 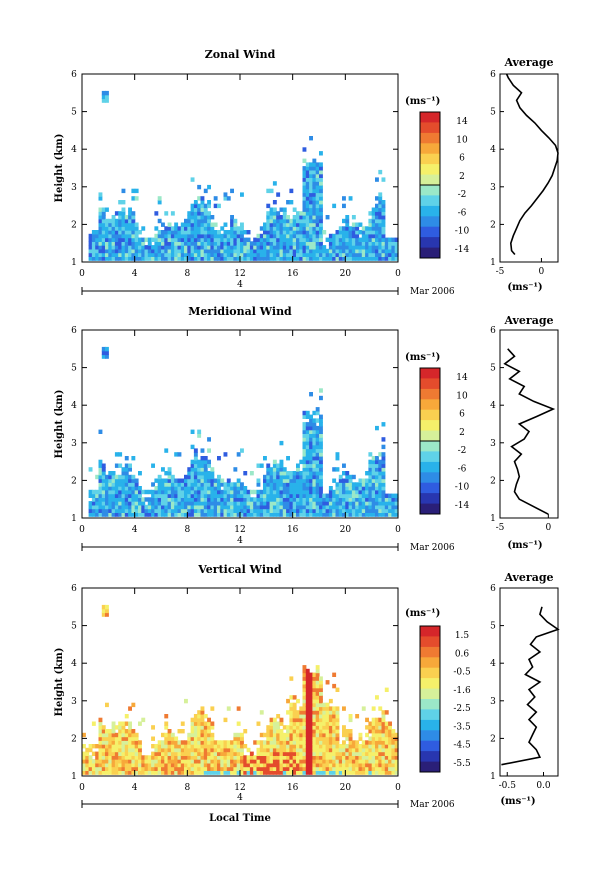 What do you see at coordinates (493, 664) in the screenshot?
I see `average-y-tick-label: 4` at bounding box center [493, 664].